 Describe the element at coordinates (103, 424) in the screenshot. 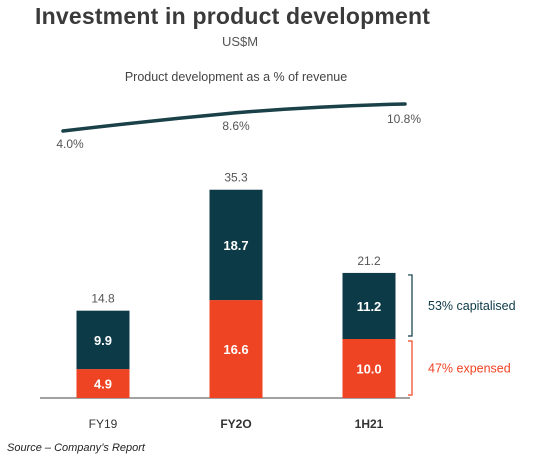

I see `x-tick-label: FY19` at that location.